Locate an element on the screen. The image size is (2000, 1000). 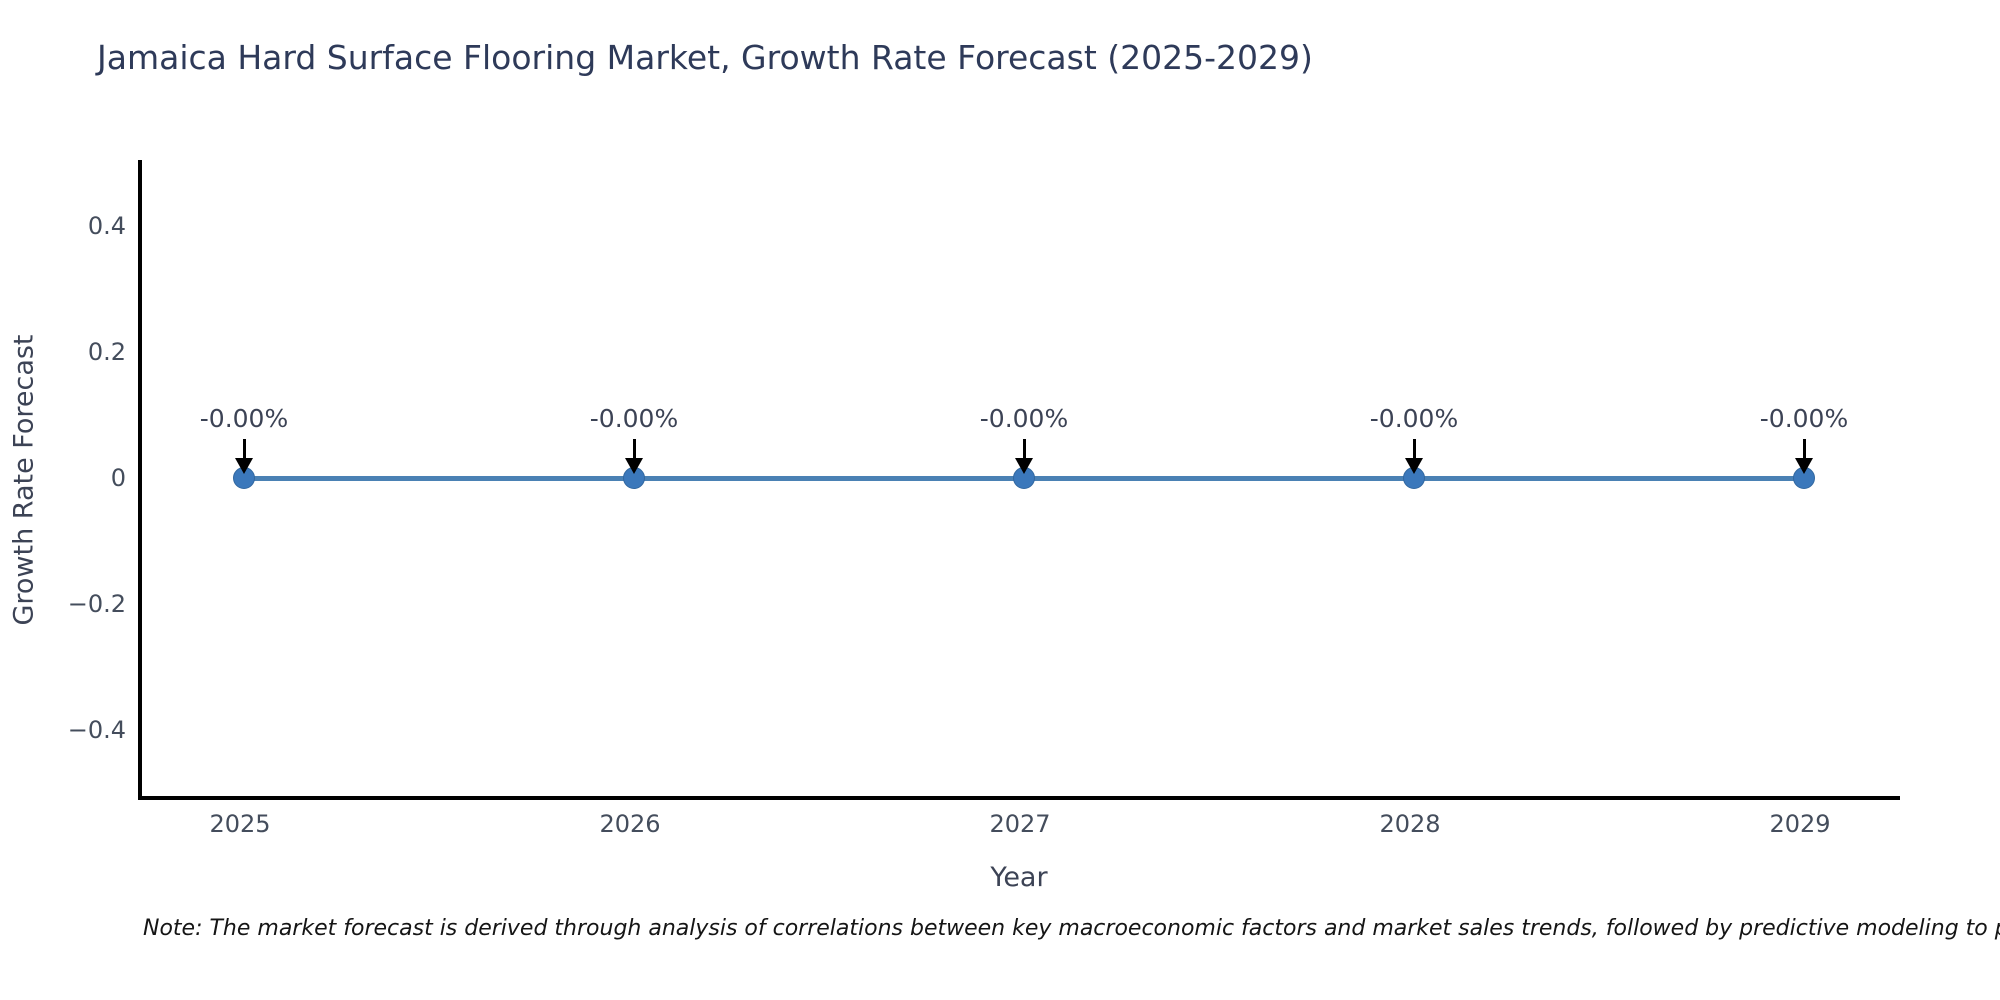
y-tick-label: 0 is located at coordinates (118, 478).